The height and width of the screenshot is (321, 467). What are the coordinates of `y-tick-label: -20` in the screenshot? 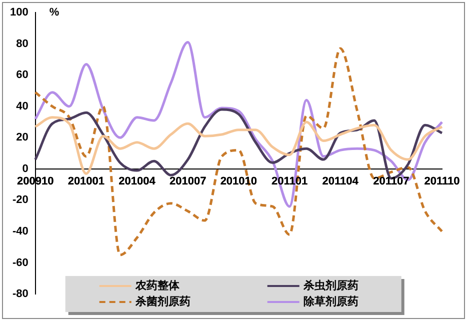 It's located at (20, 200).